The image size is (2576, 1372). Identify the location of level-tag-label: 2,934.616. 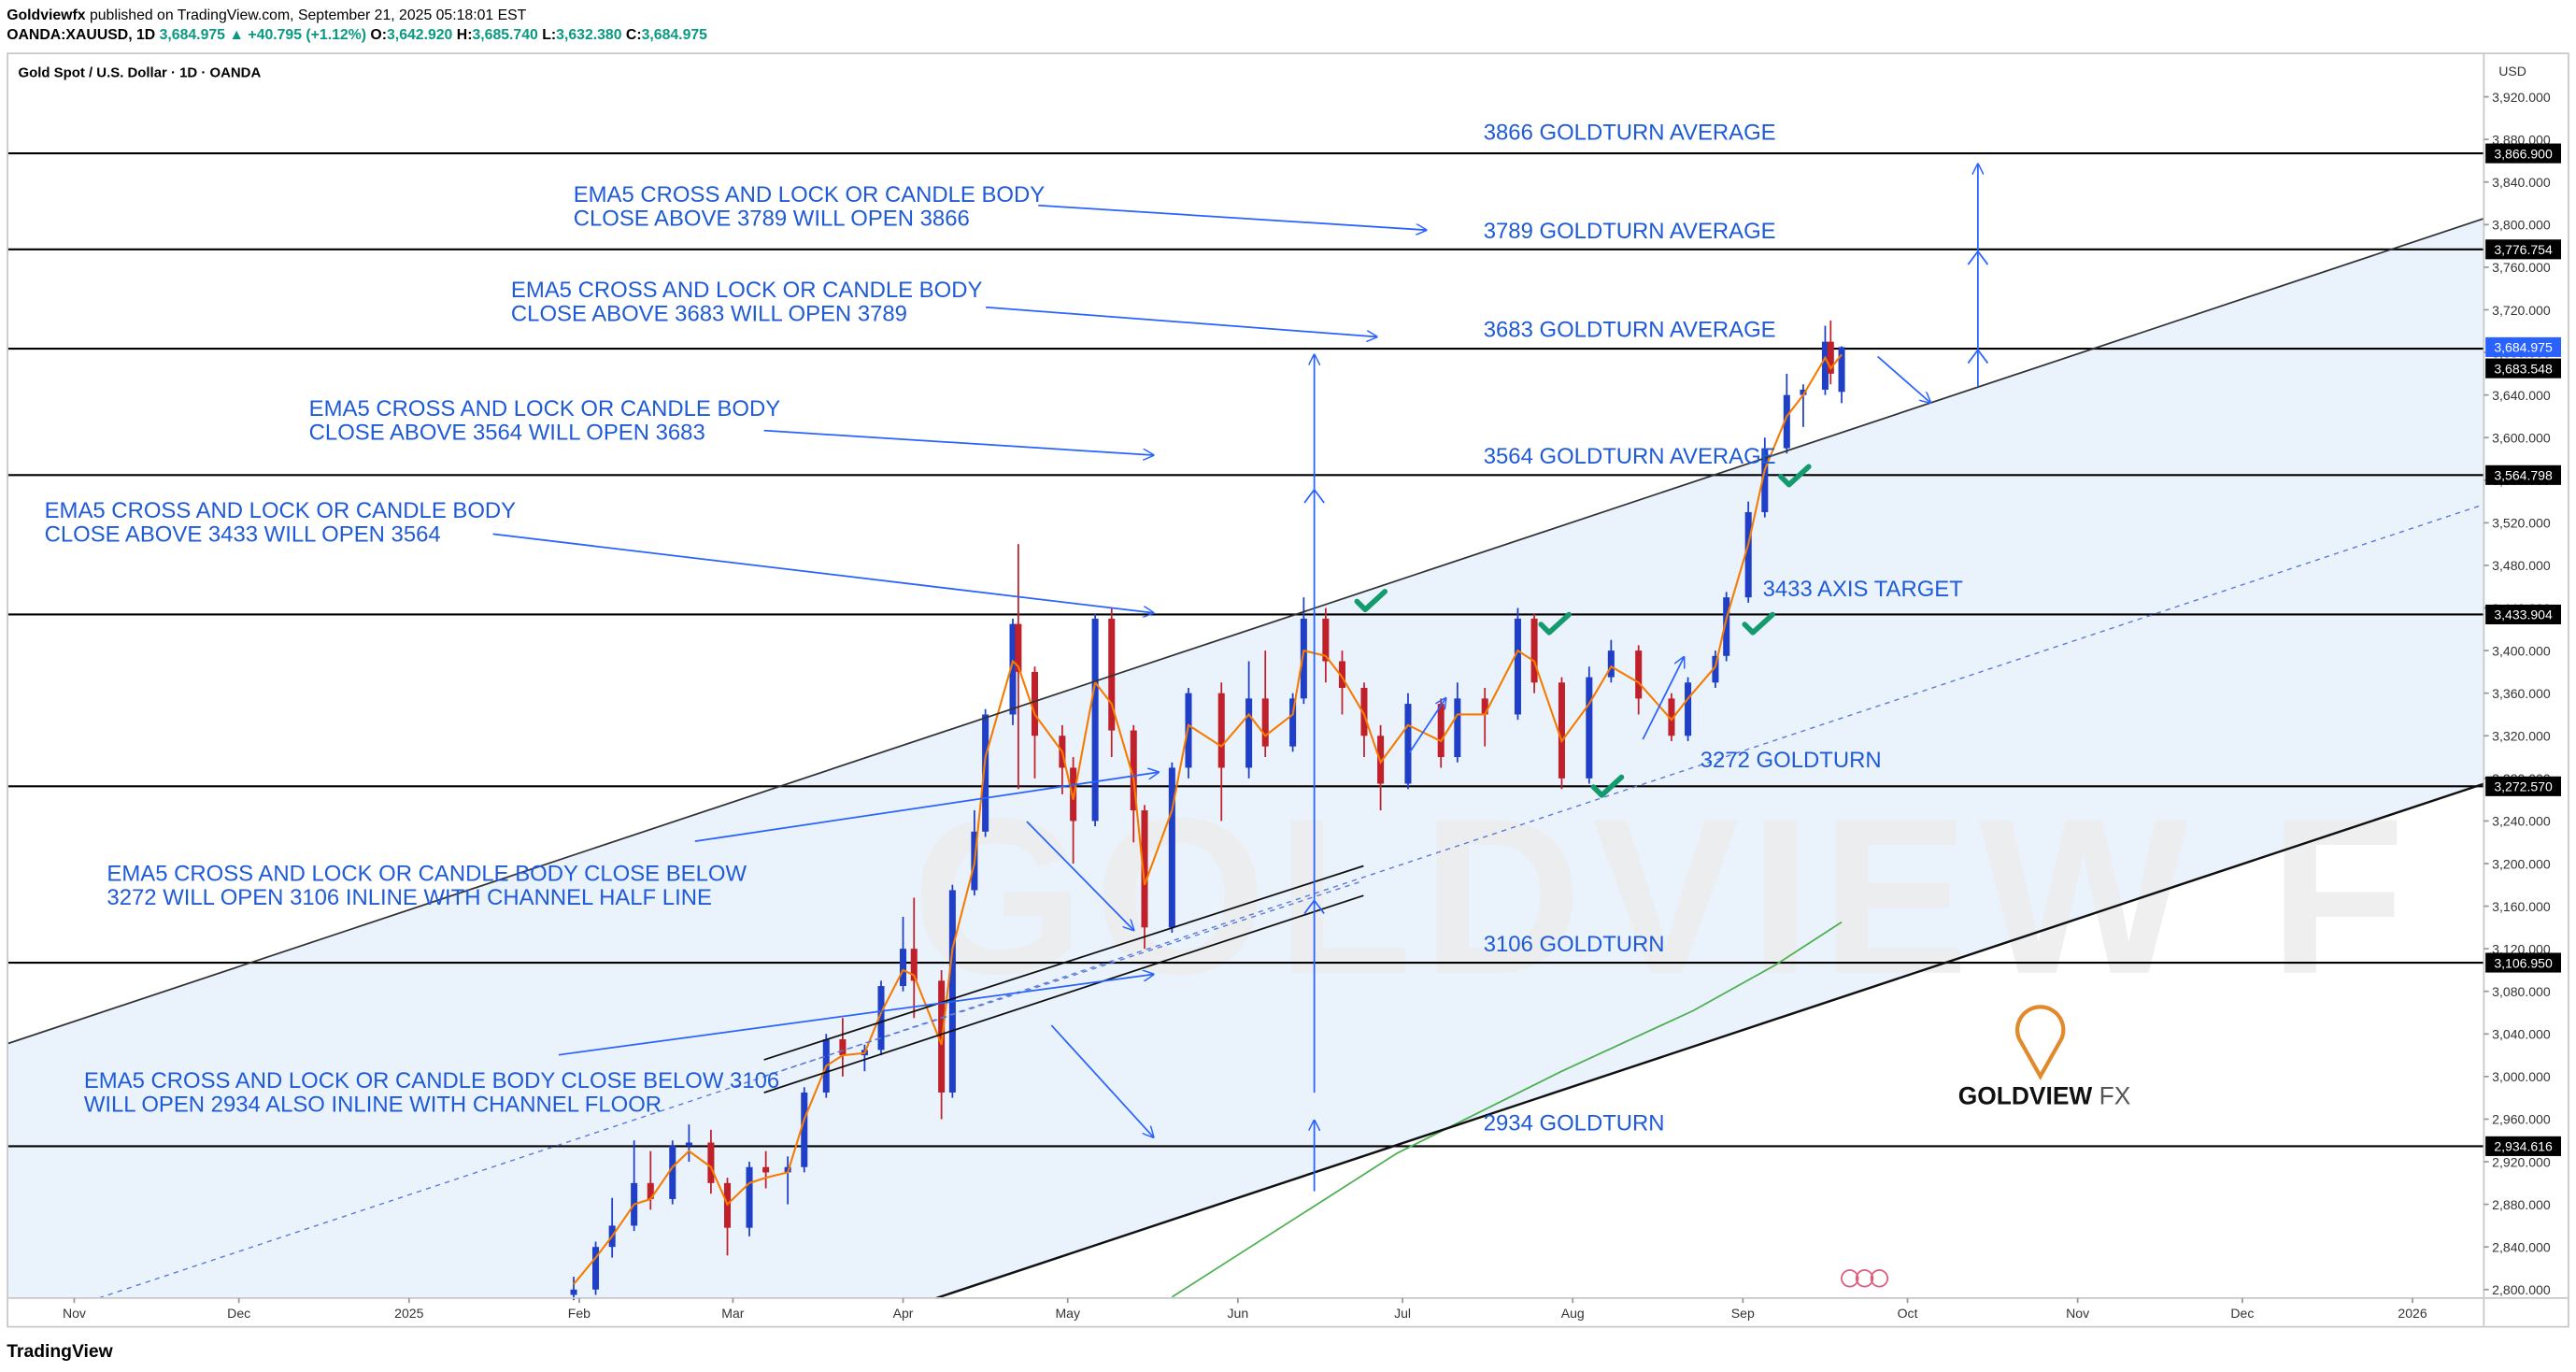
(2523, 1146).